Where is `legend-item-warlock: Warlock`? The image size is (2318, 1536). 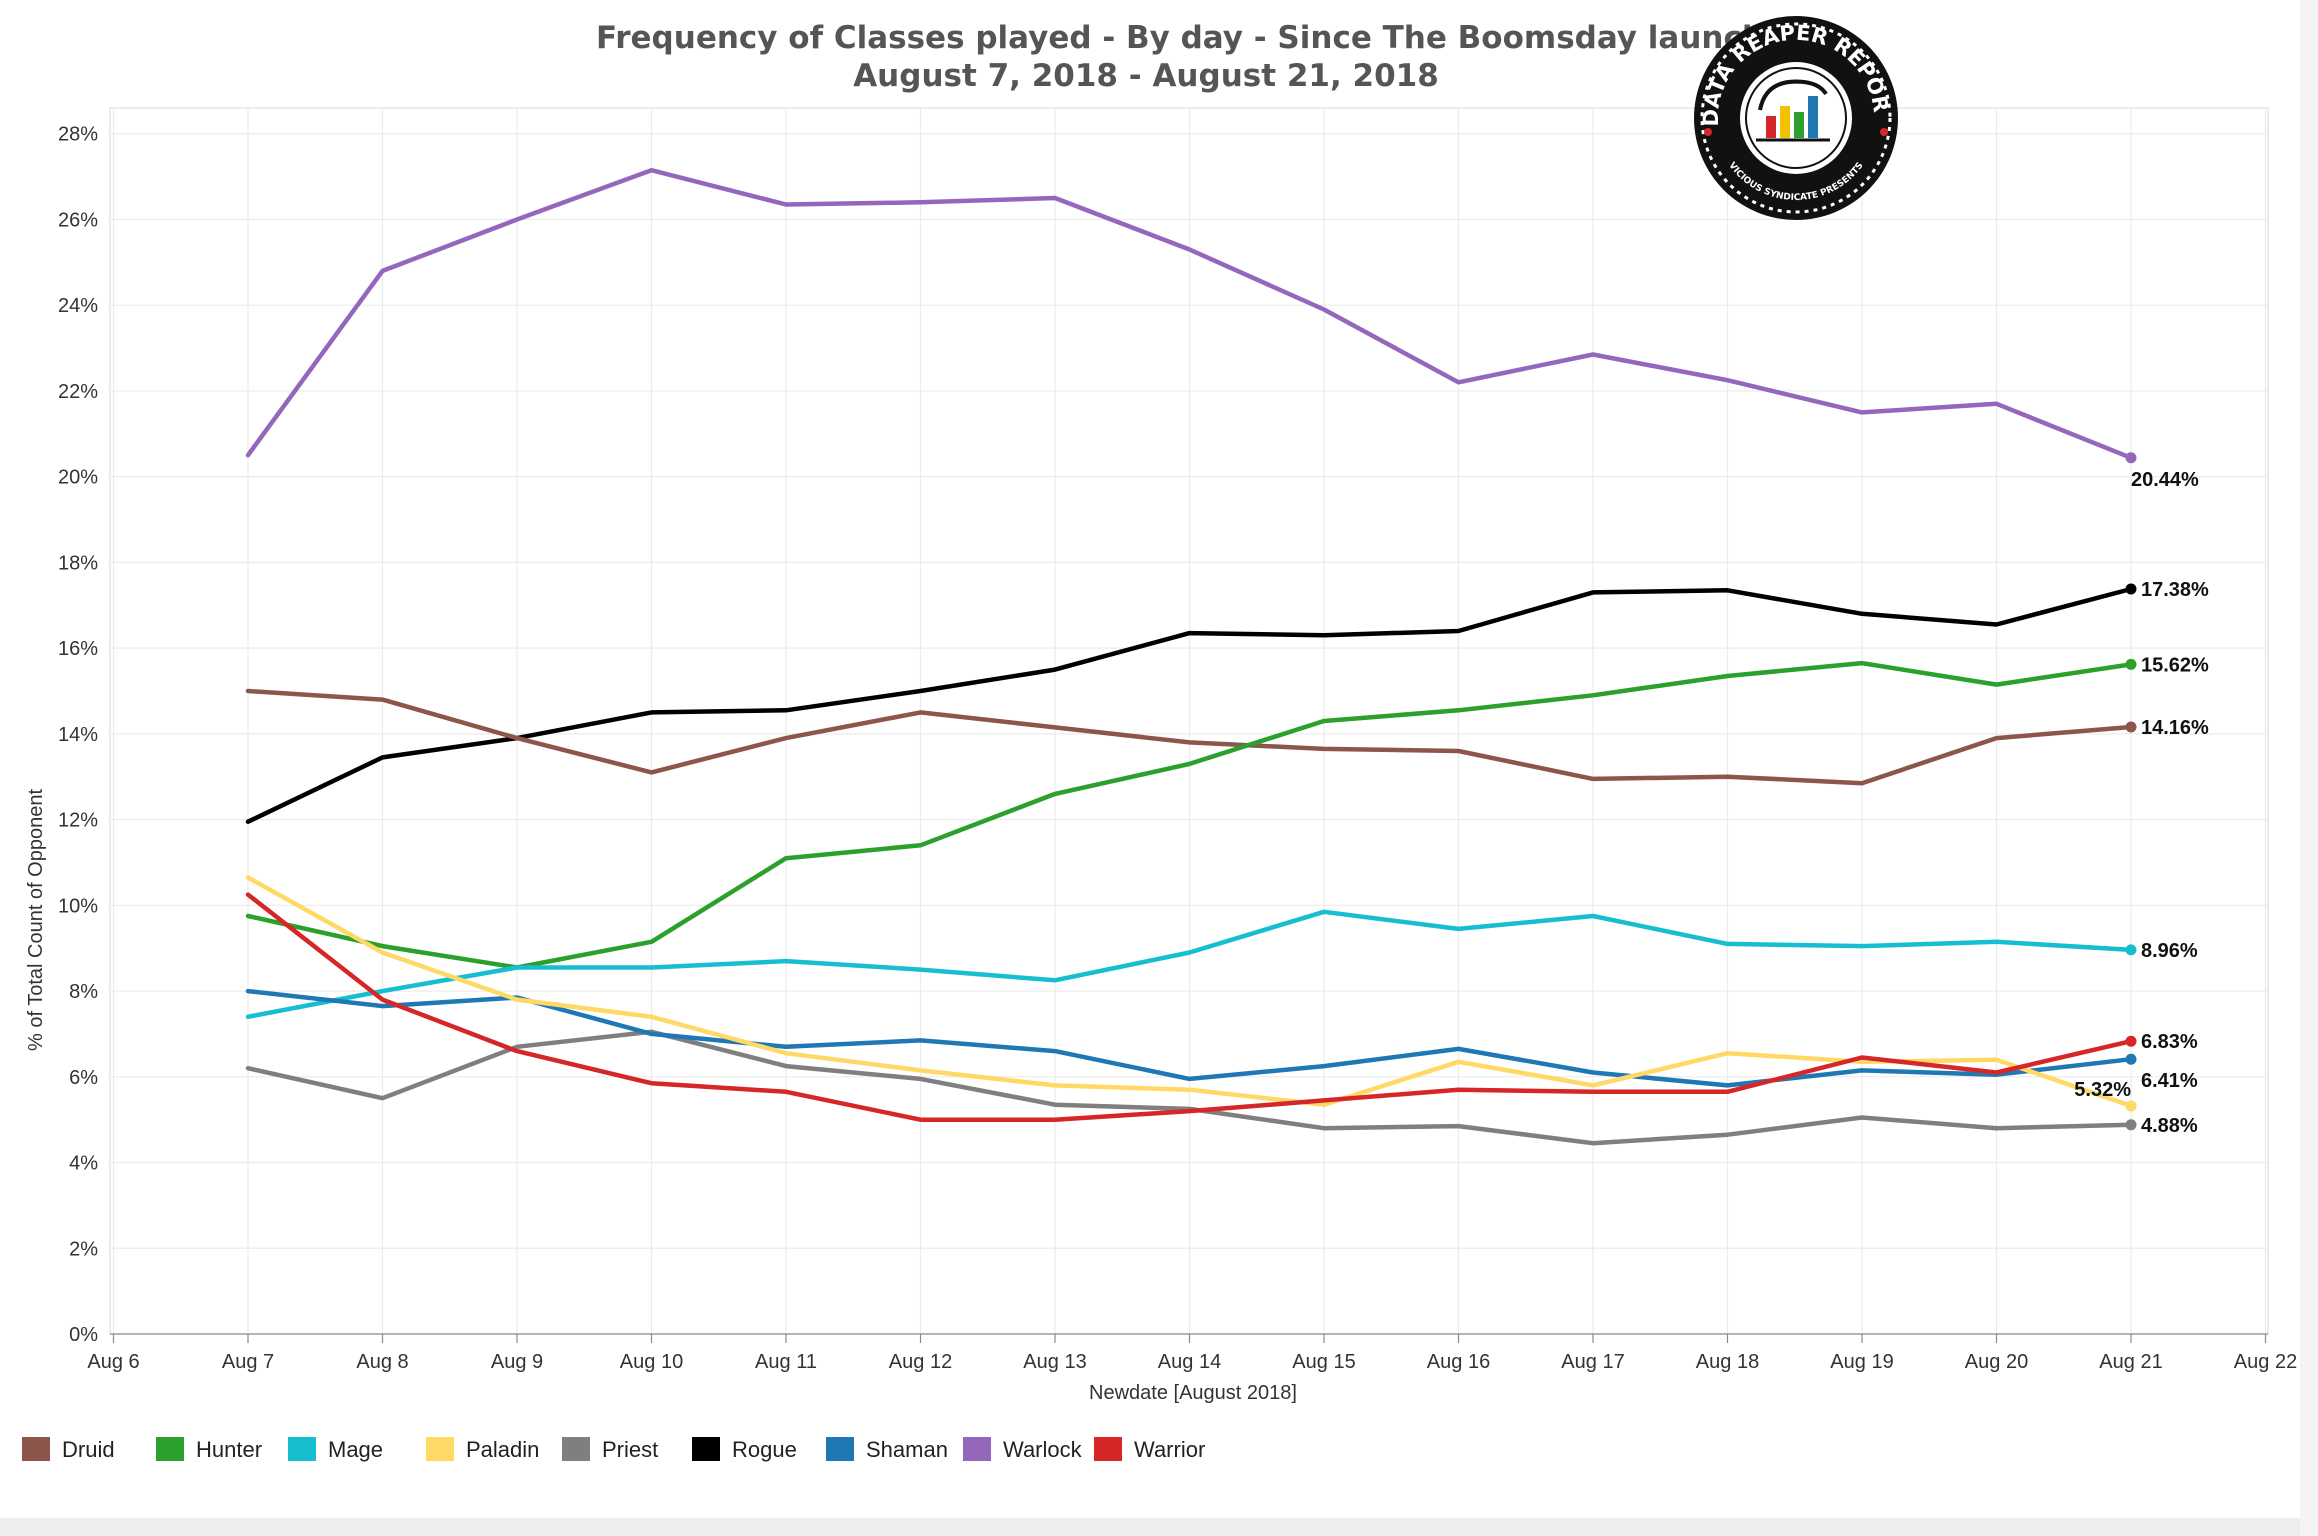
legend-item-warlock: Warlock is located at coordinates (1023, 1449).